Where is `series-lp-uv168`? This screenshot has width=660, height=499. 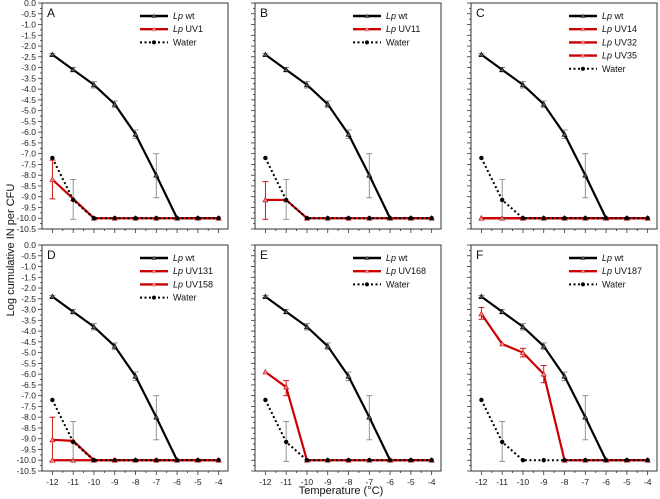
series-lp-uv168 is located at coordinates (348, 415).